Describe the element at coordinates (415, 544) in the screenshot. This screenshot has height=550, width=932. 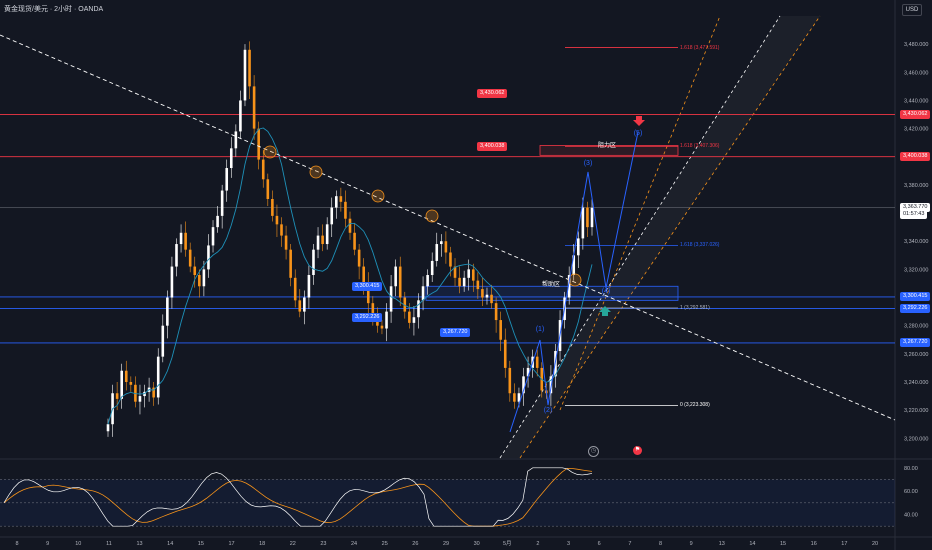
I see `time-tick-label: 26` at that location.